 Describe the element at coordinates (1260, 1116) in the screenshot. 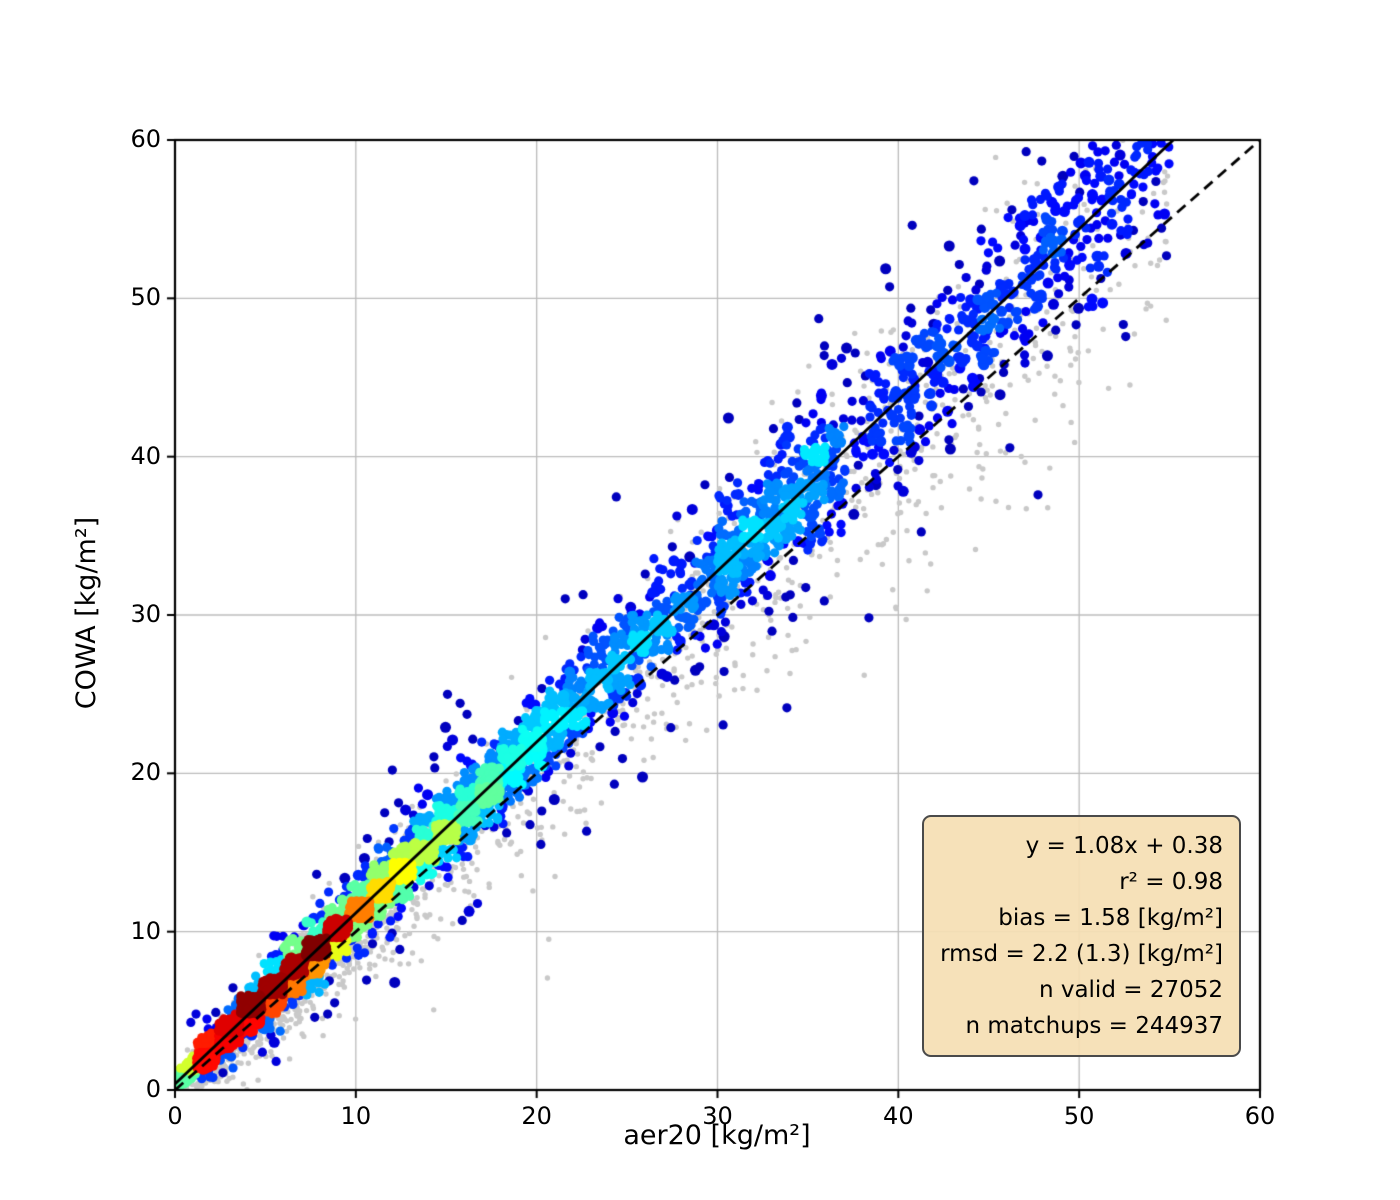

I see `x-tick-label: 60` at that location.